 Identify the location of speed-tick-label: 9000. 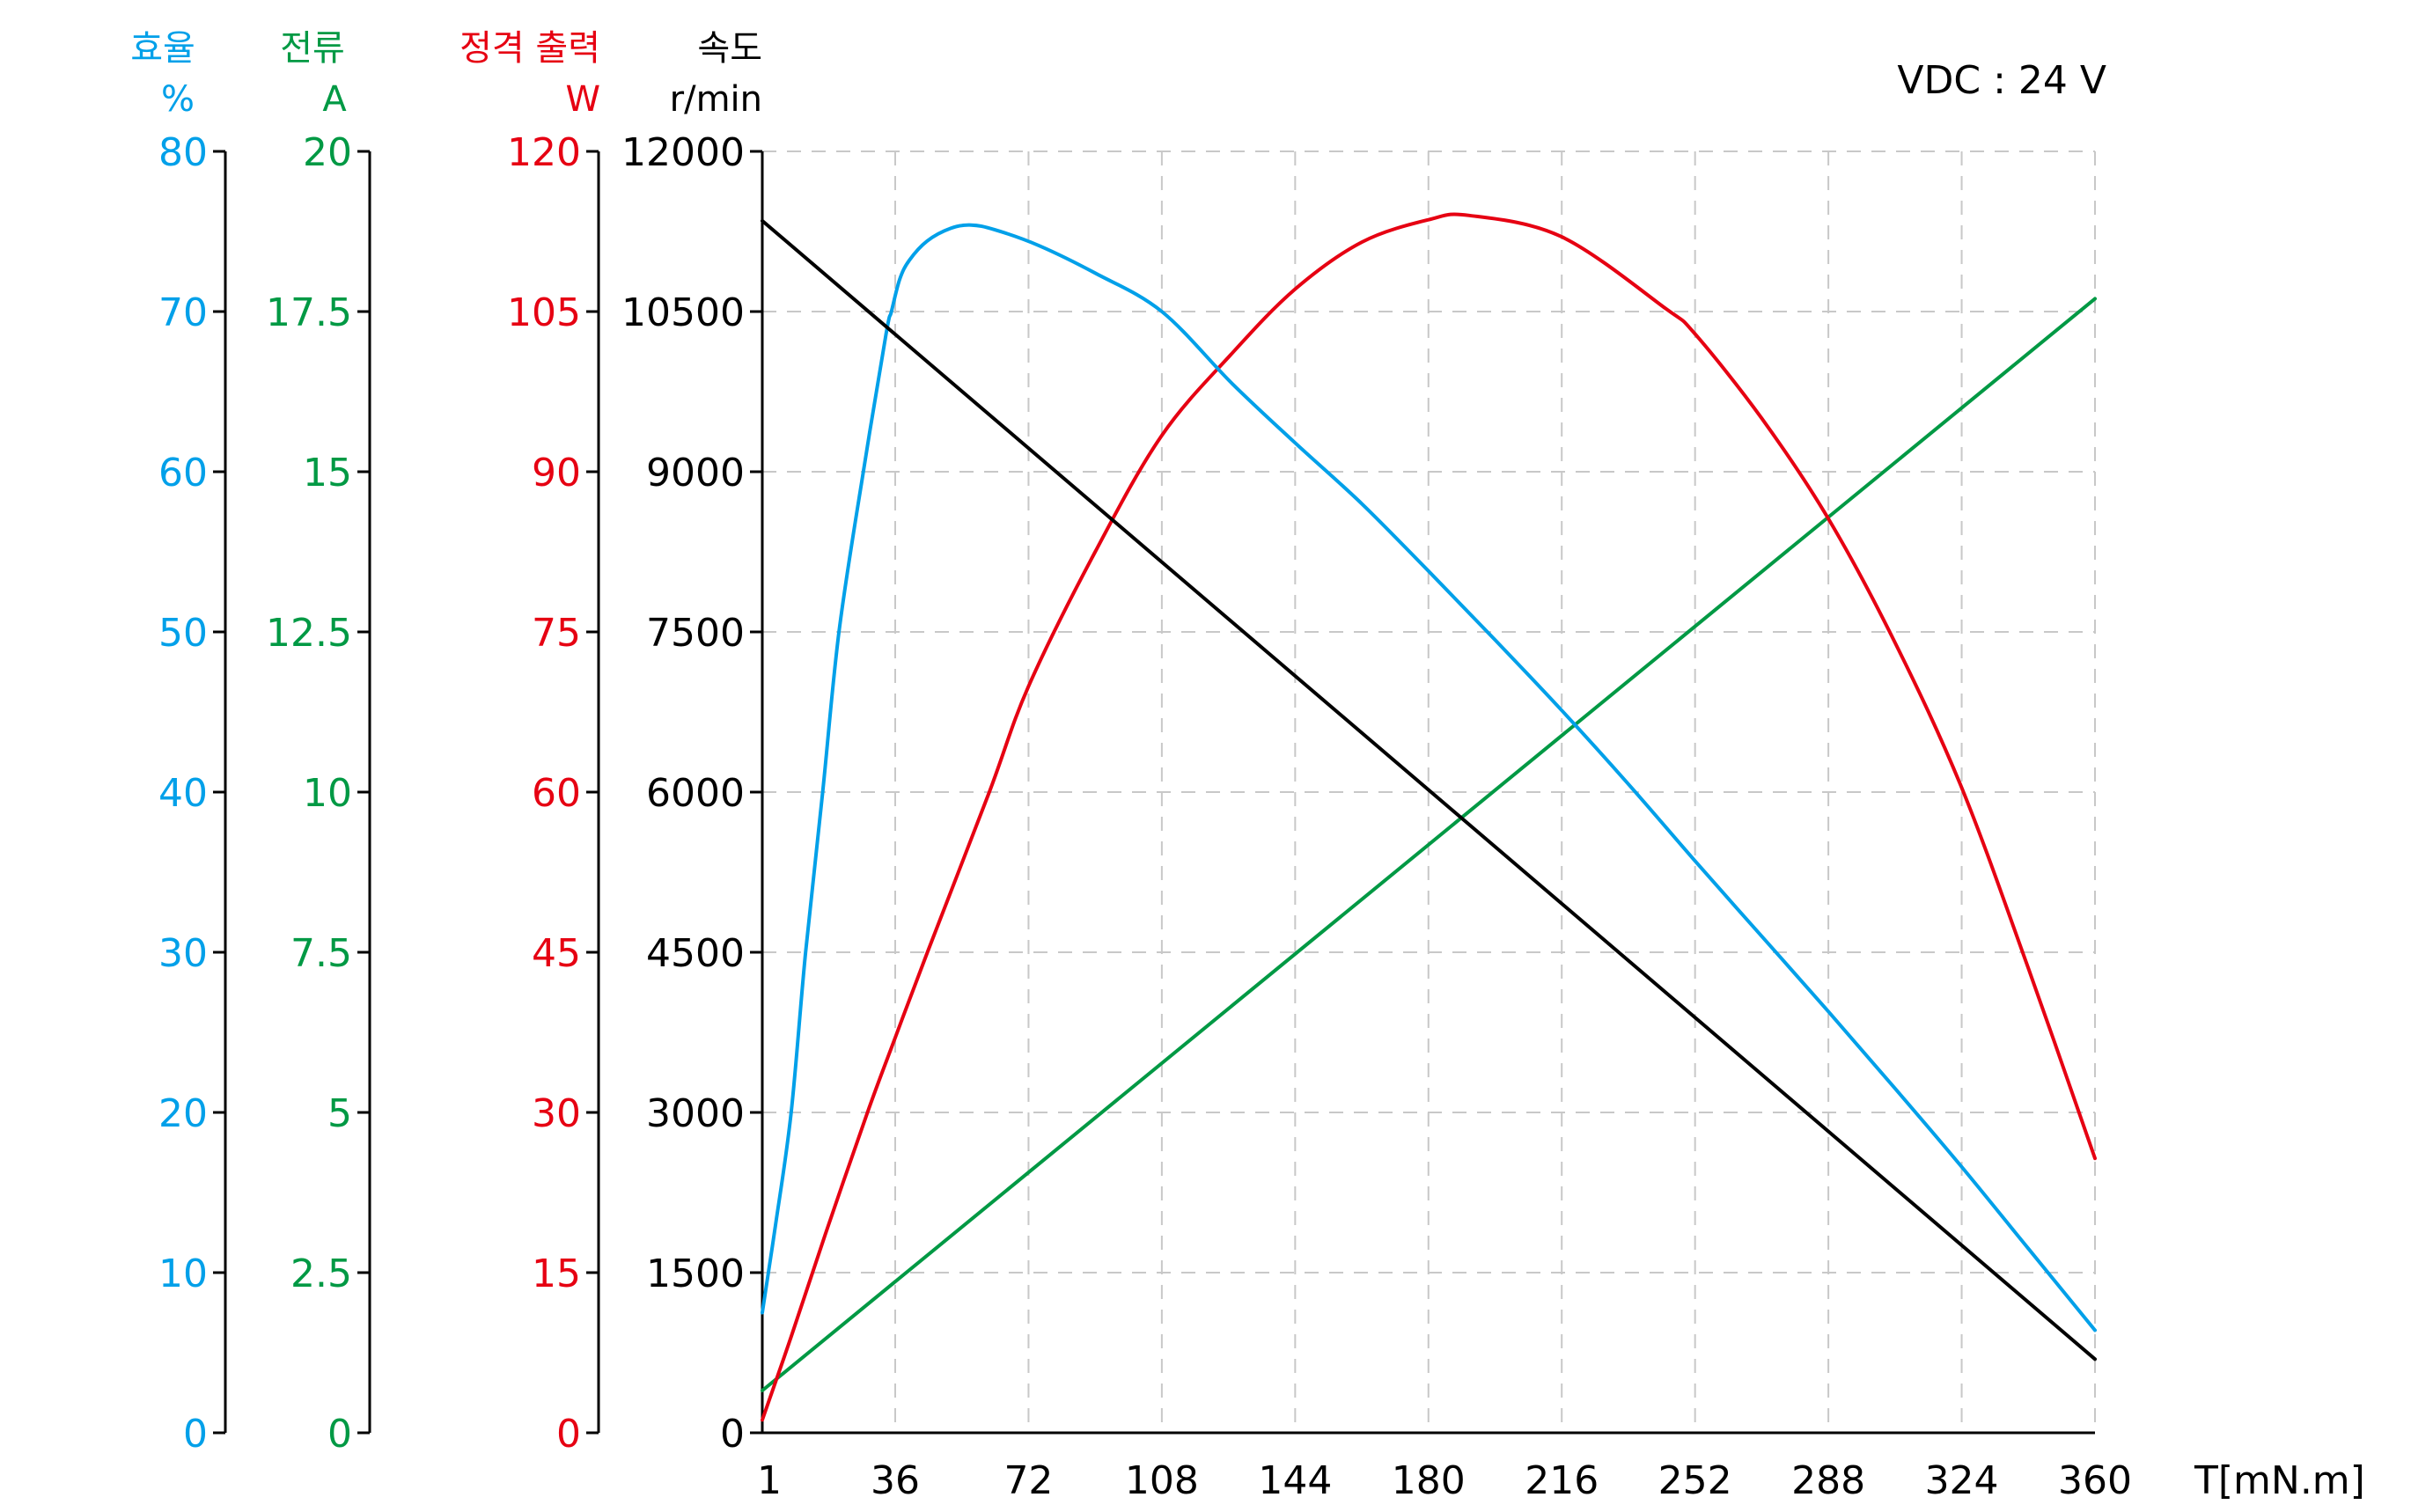
(695, 473).